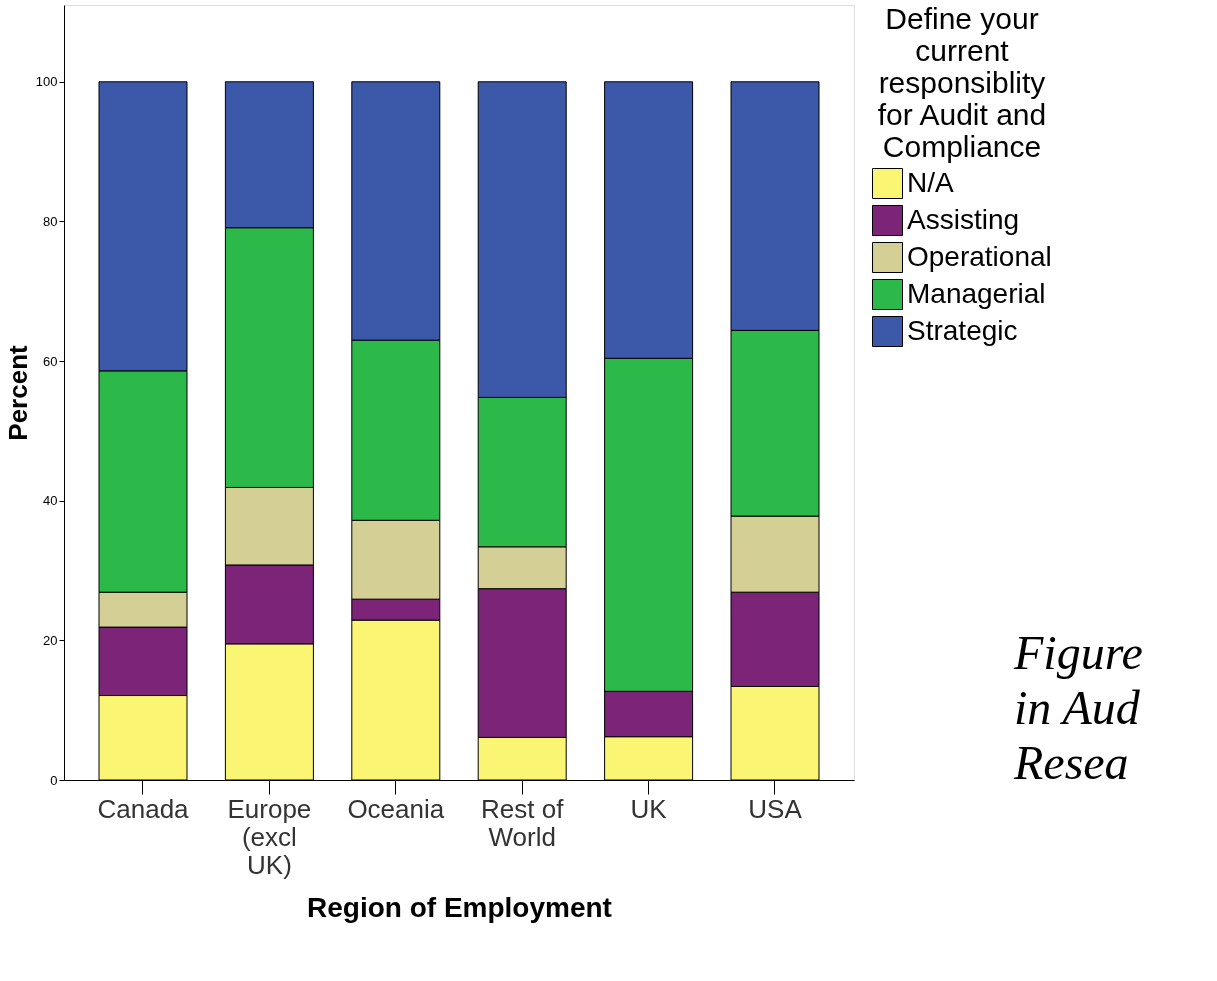  What do you see at coordinates (1077, 707) in the screenshot?
I see `text: in Aud` at bounding box center [1077, 707].